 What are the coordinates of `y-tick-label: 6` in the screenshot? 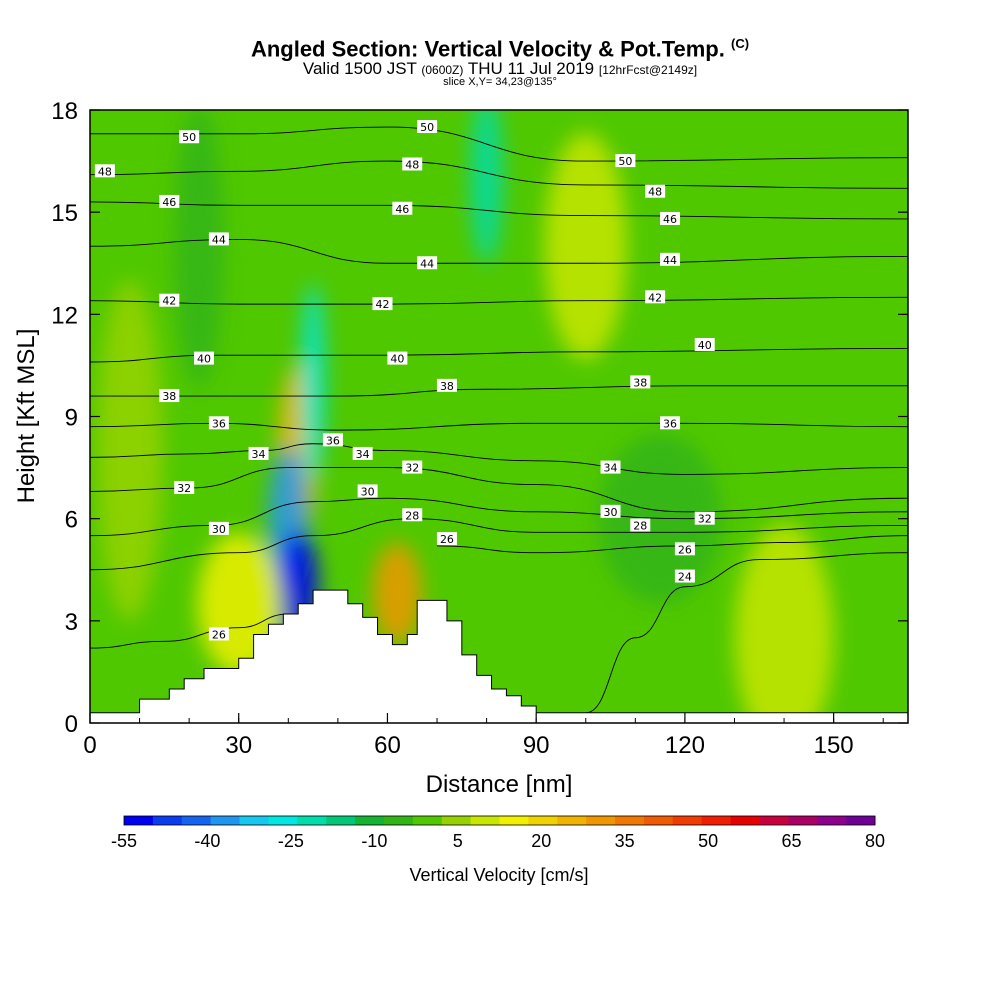 It's located at (71, 520).